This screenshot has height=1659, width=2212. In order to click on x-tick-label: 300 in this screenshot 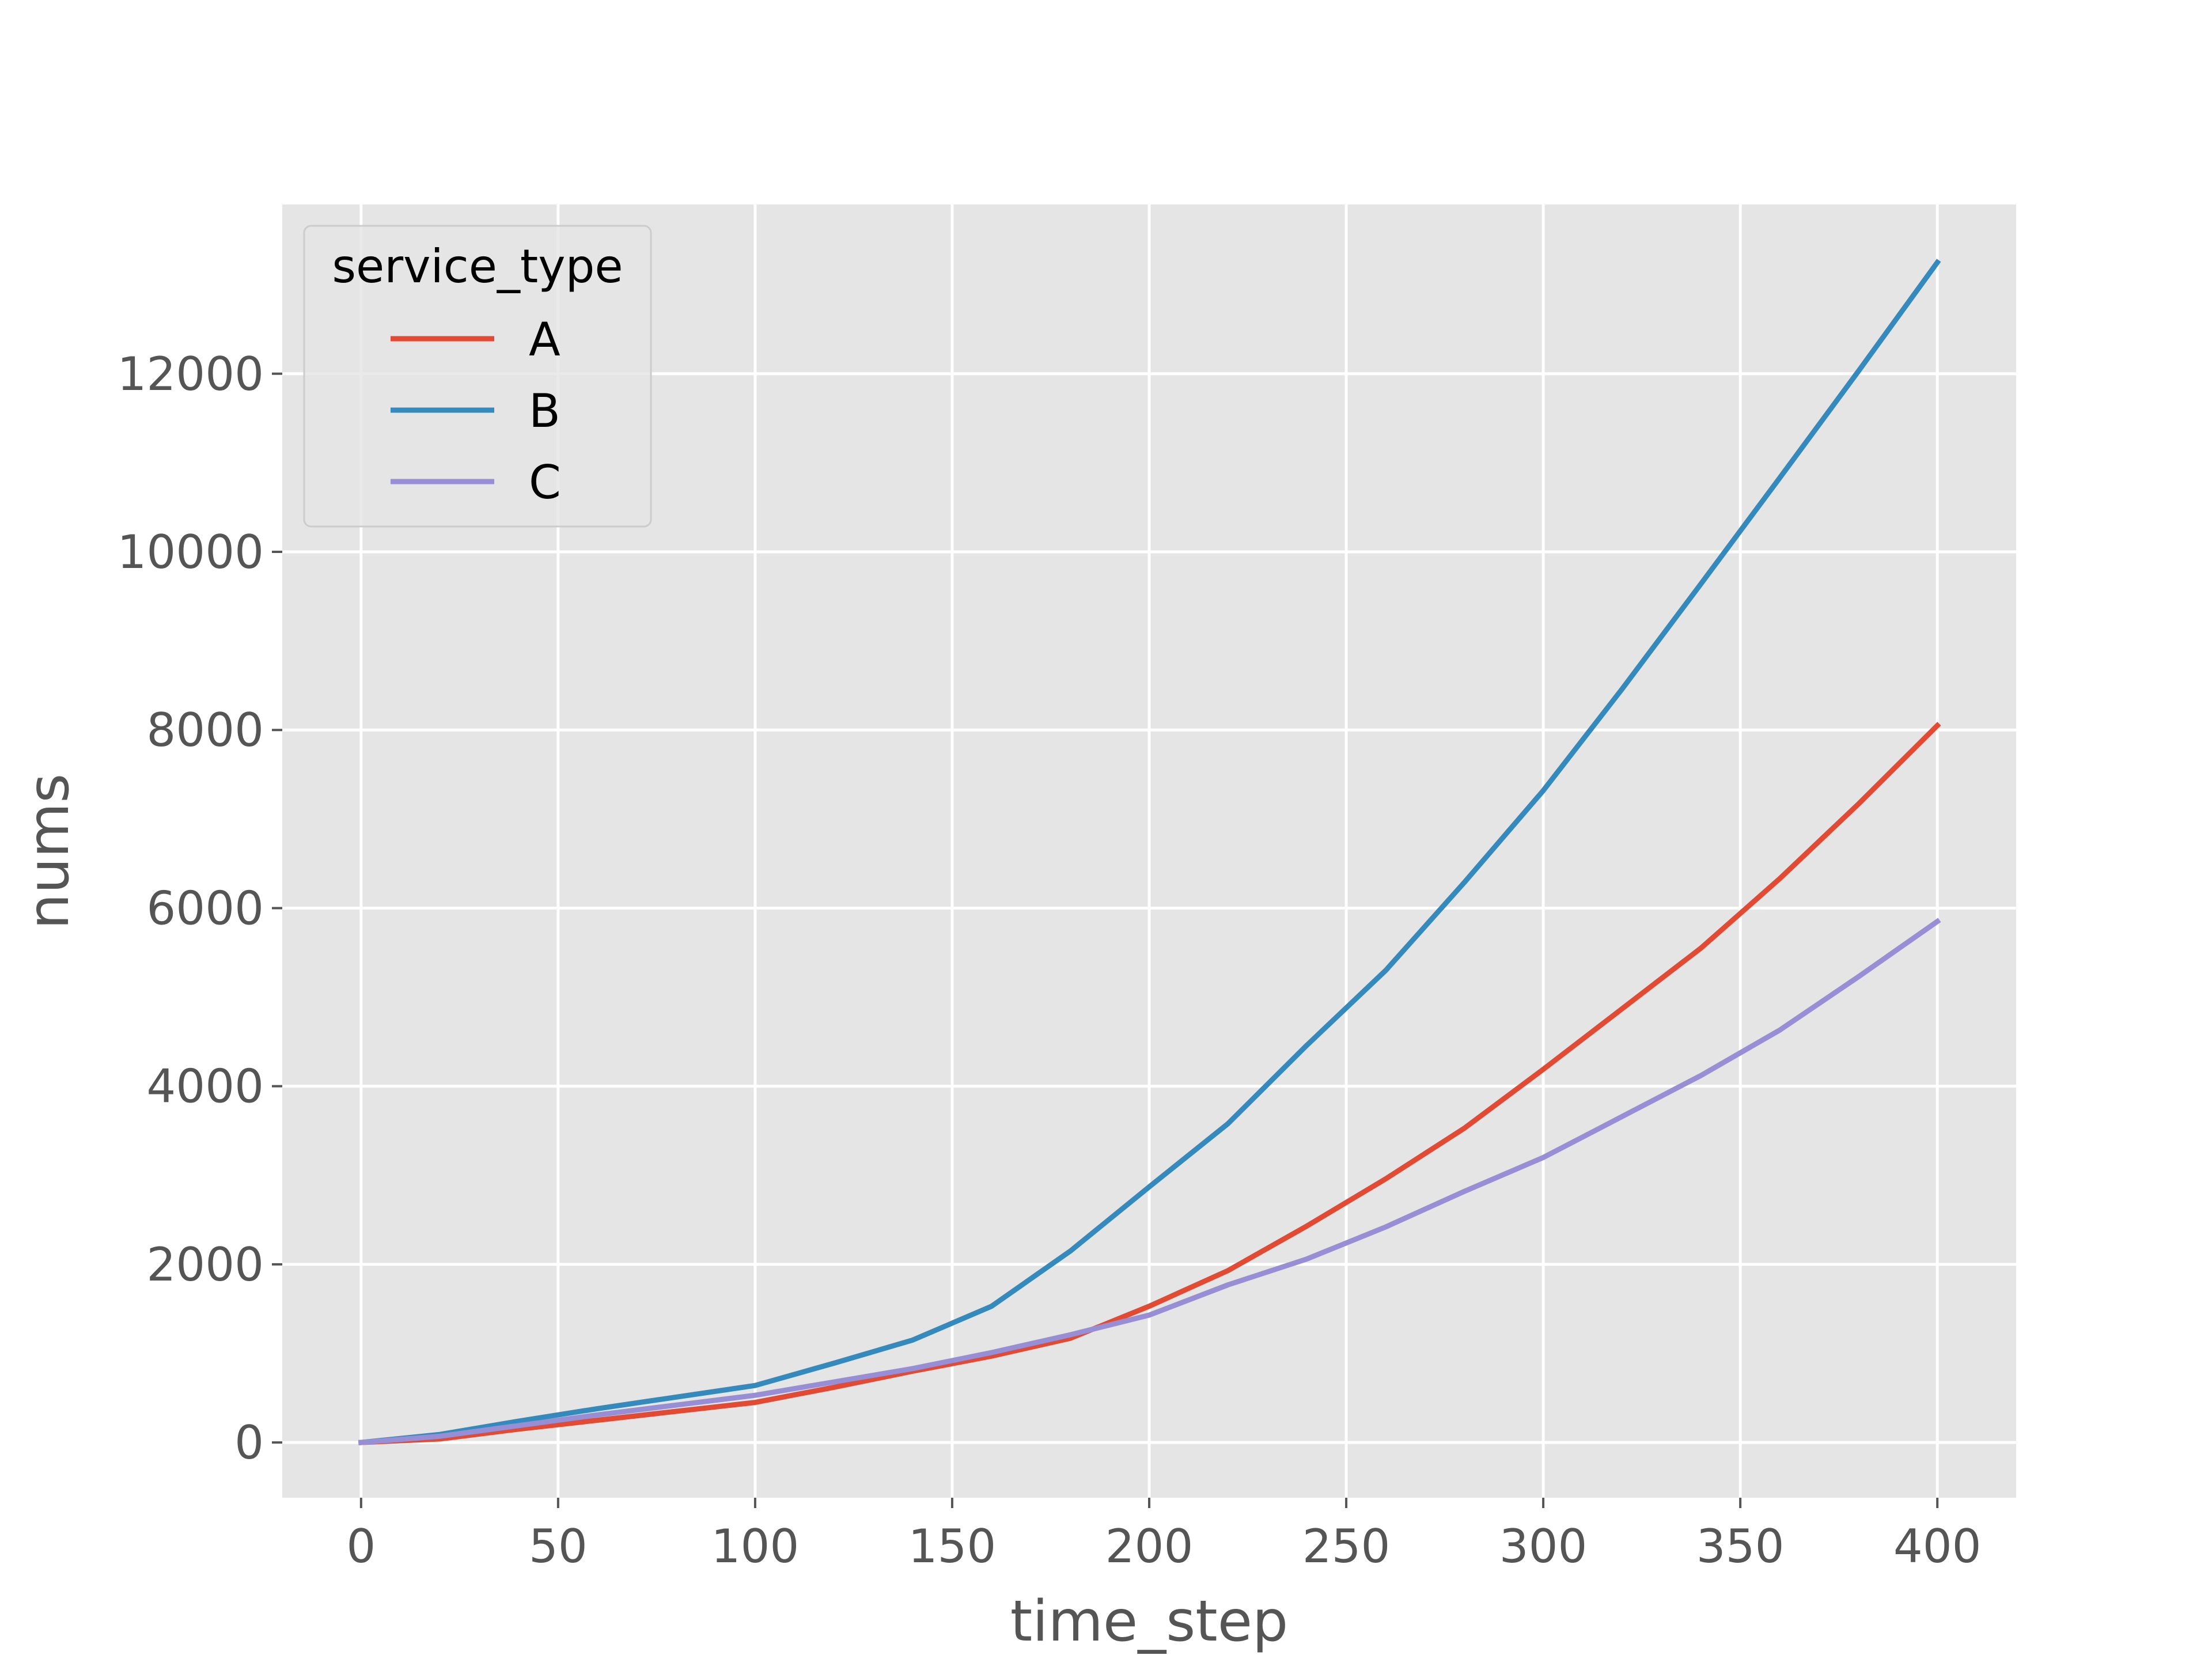, I will do `click(1543, 1546)`.